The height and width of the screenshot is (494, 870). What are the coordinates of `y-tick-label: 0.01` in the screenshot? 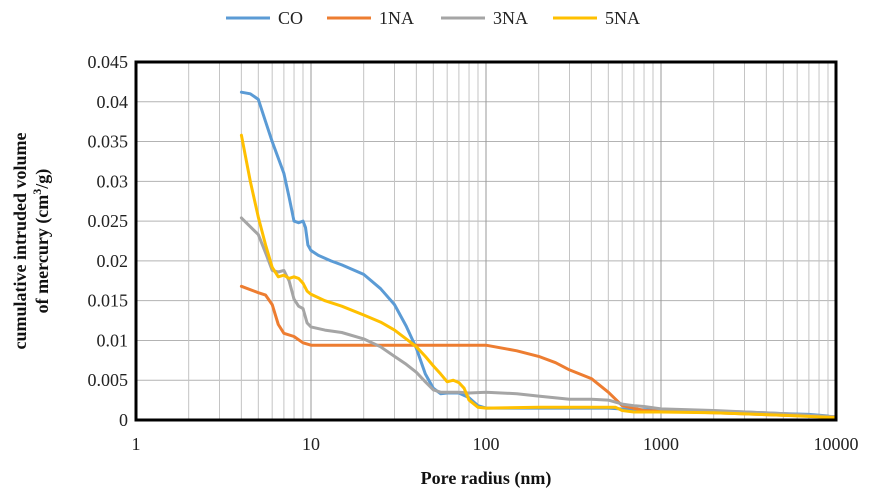 It's located at (113, 340).